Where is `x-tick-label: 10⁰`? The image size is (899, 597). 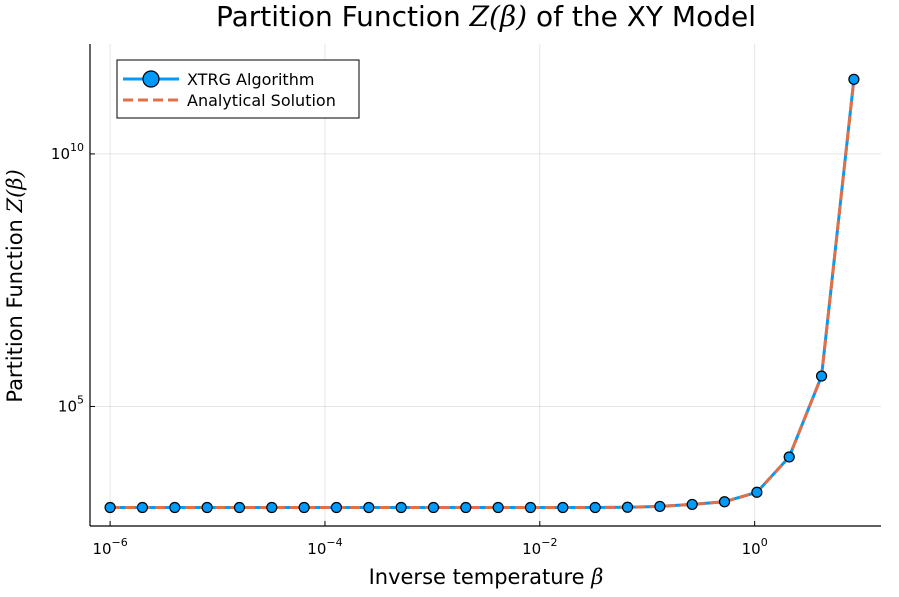
x-tick-label: 10⁰ is located at coordinates (755, 547).